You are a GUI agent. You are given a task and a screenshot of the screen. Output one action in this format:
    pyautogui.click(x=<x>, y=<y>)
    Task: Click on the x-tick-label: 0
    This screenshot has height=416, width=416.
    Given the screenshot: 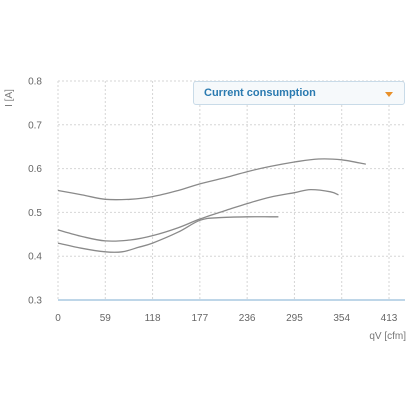 What is the action you would take?
    pyautogui.click(x=58, y=318)
    